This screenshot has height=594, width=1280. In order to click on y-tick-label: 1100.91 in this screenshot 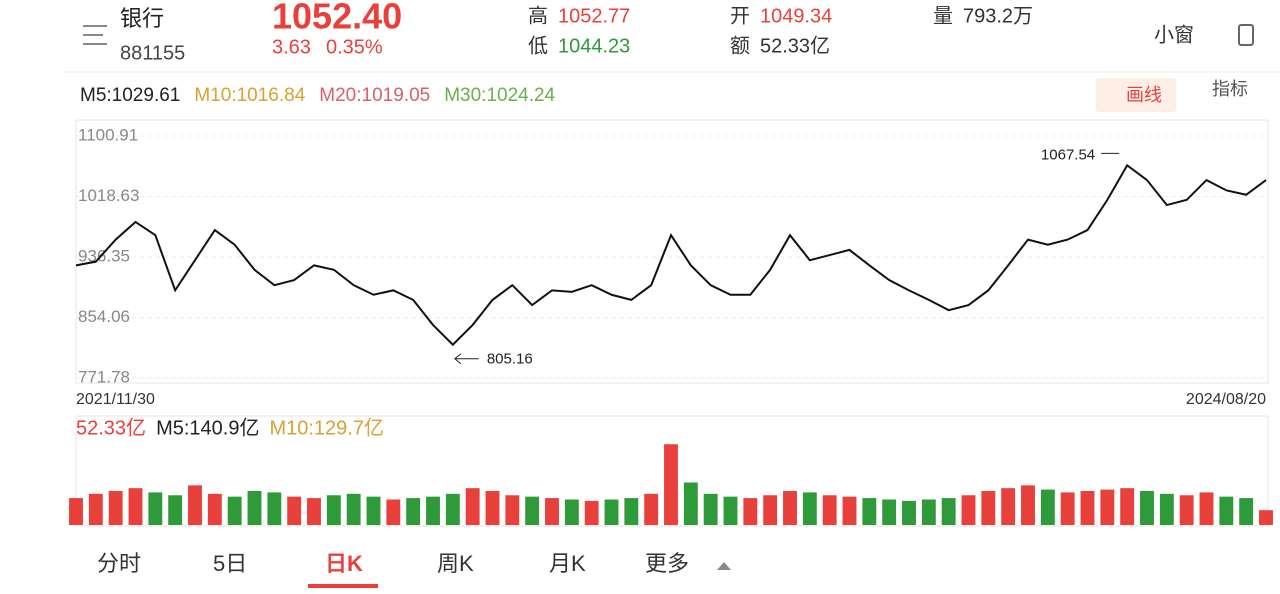, I will do `click(108, 134)`.